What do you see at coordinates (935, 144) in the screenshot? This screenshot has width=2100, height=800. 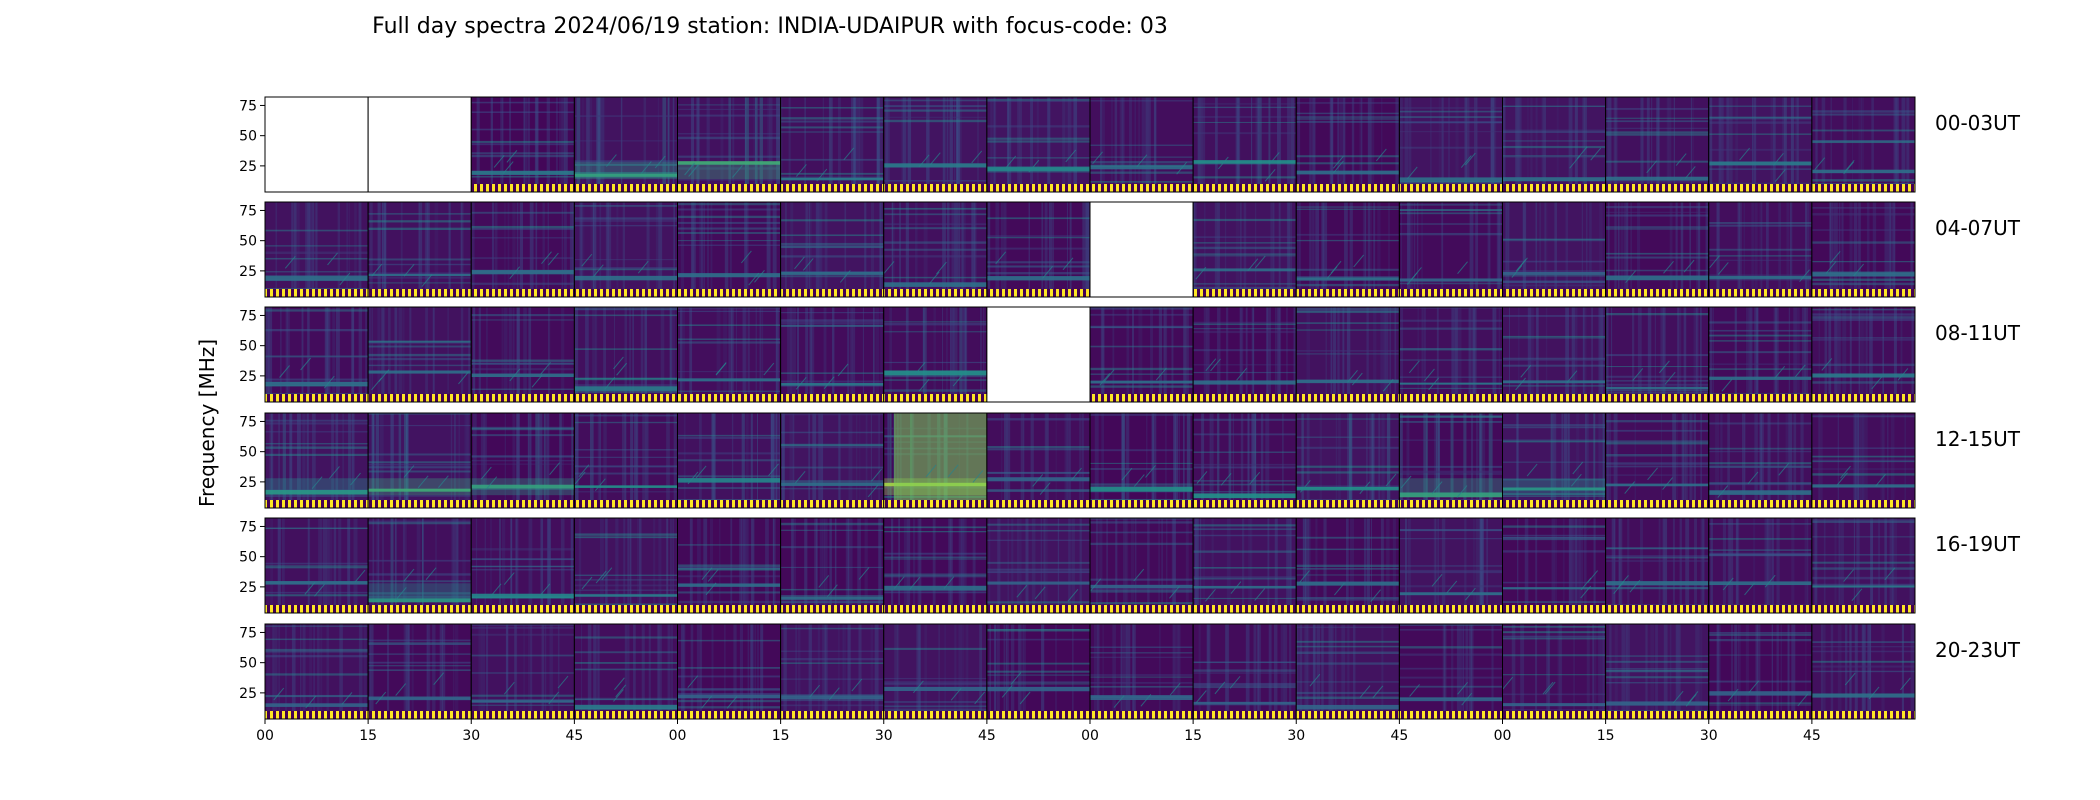 I see `spectrum-panel-r0-c6` at bounding box center [935, 144].